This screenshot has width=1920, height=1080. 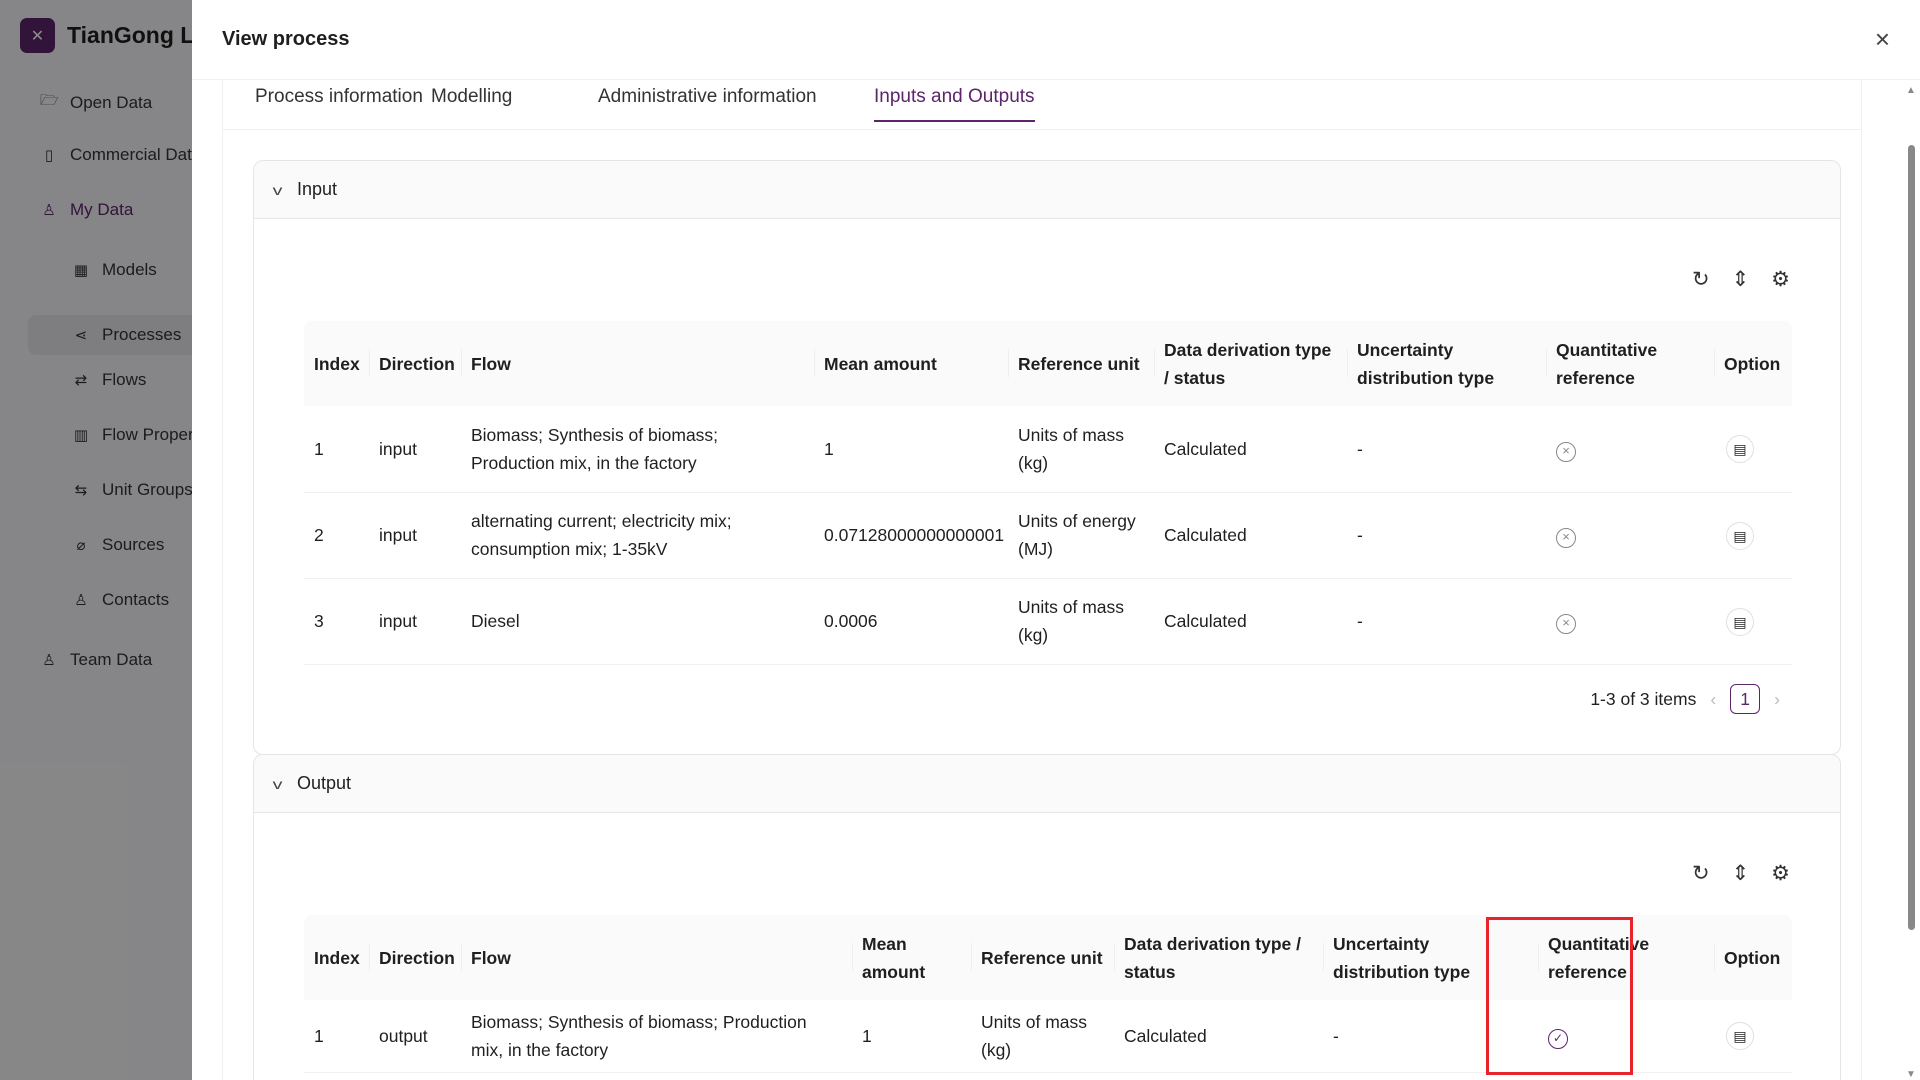 I want to click on team-icon: ♙, so click(x=81, y=600).